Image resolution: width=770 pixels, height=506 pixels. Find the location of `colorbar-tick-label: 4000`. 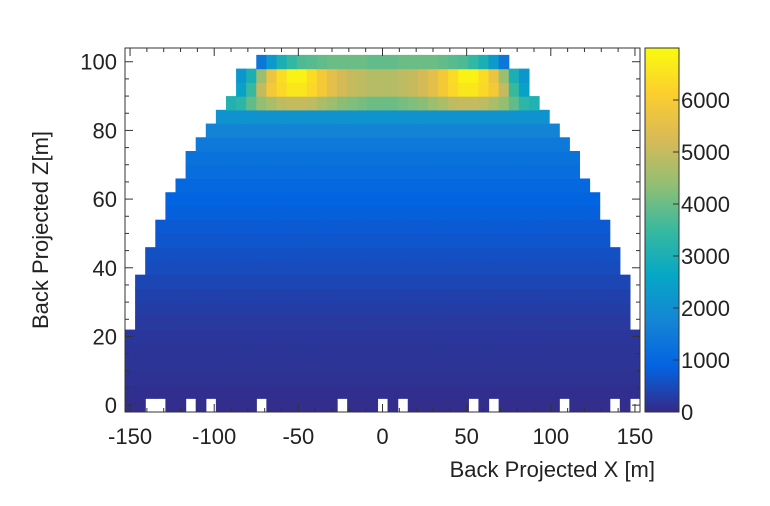

colorbar-tick-label: 4000 is located at coordinates (705, 204).